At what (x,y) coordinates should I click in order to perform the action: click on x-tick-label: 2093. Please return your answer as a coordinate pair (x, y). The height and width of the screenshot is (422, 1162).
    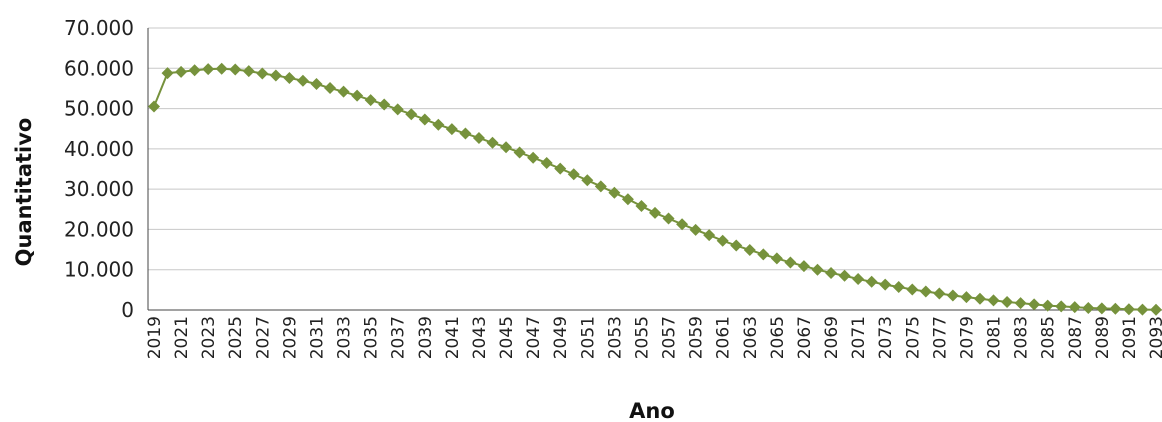
    Looking at the image, I should click on (1154, 337).